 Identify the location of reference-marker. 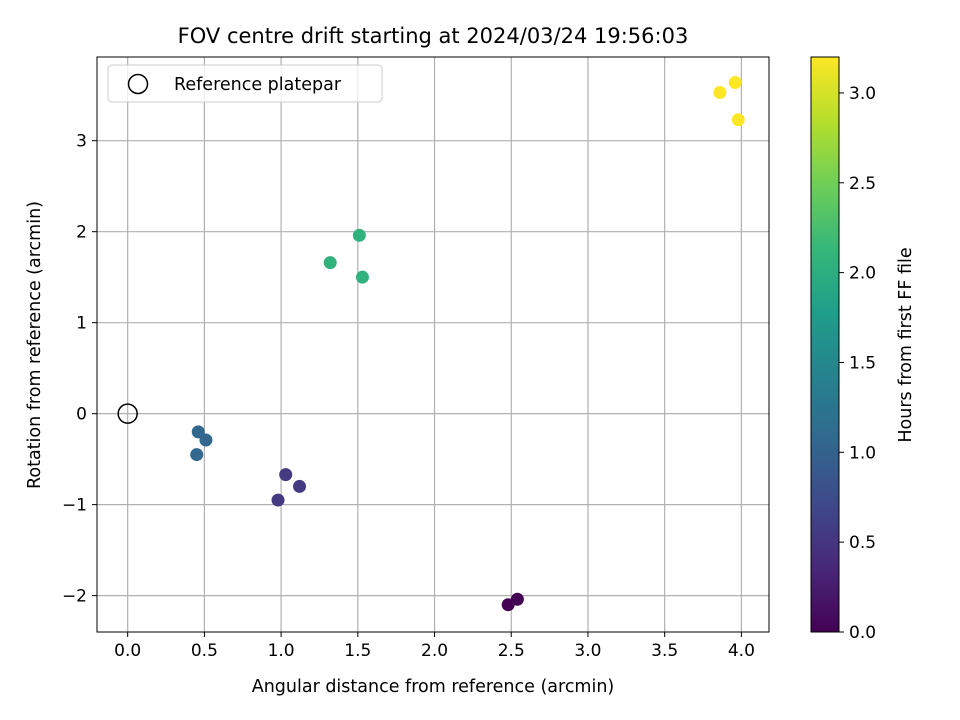
(127, 413).